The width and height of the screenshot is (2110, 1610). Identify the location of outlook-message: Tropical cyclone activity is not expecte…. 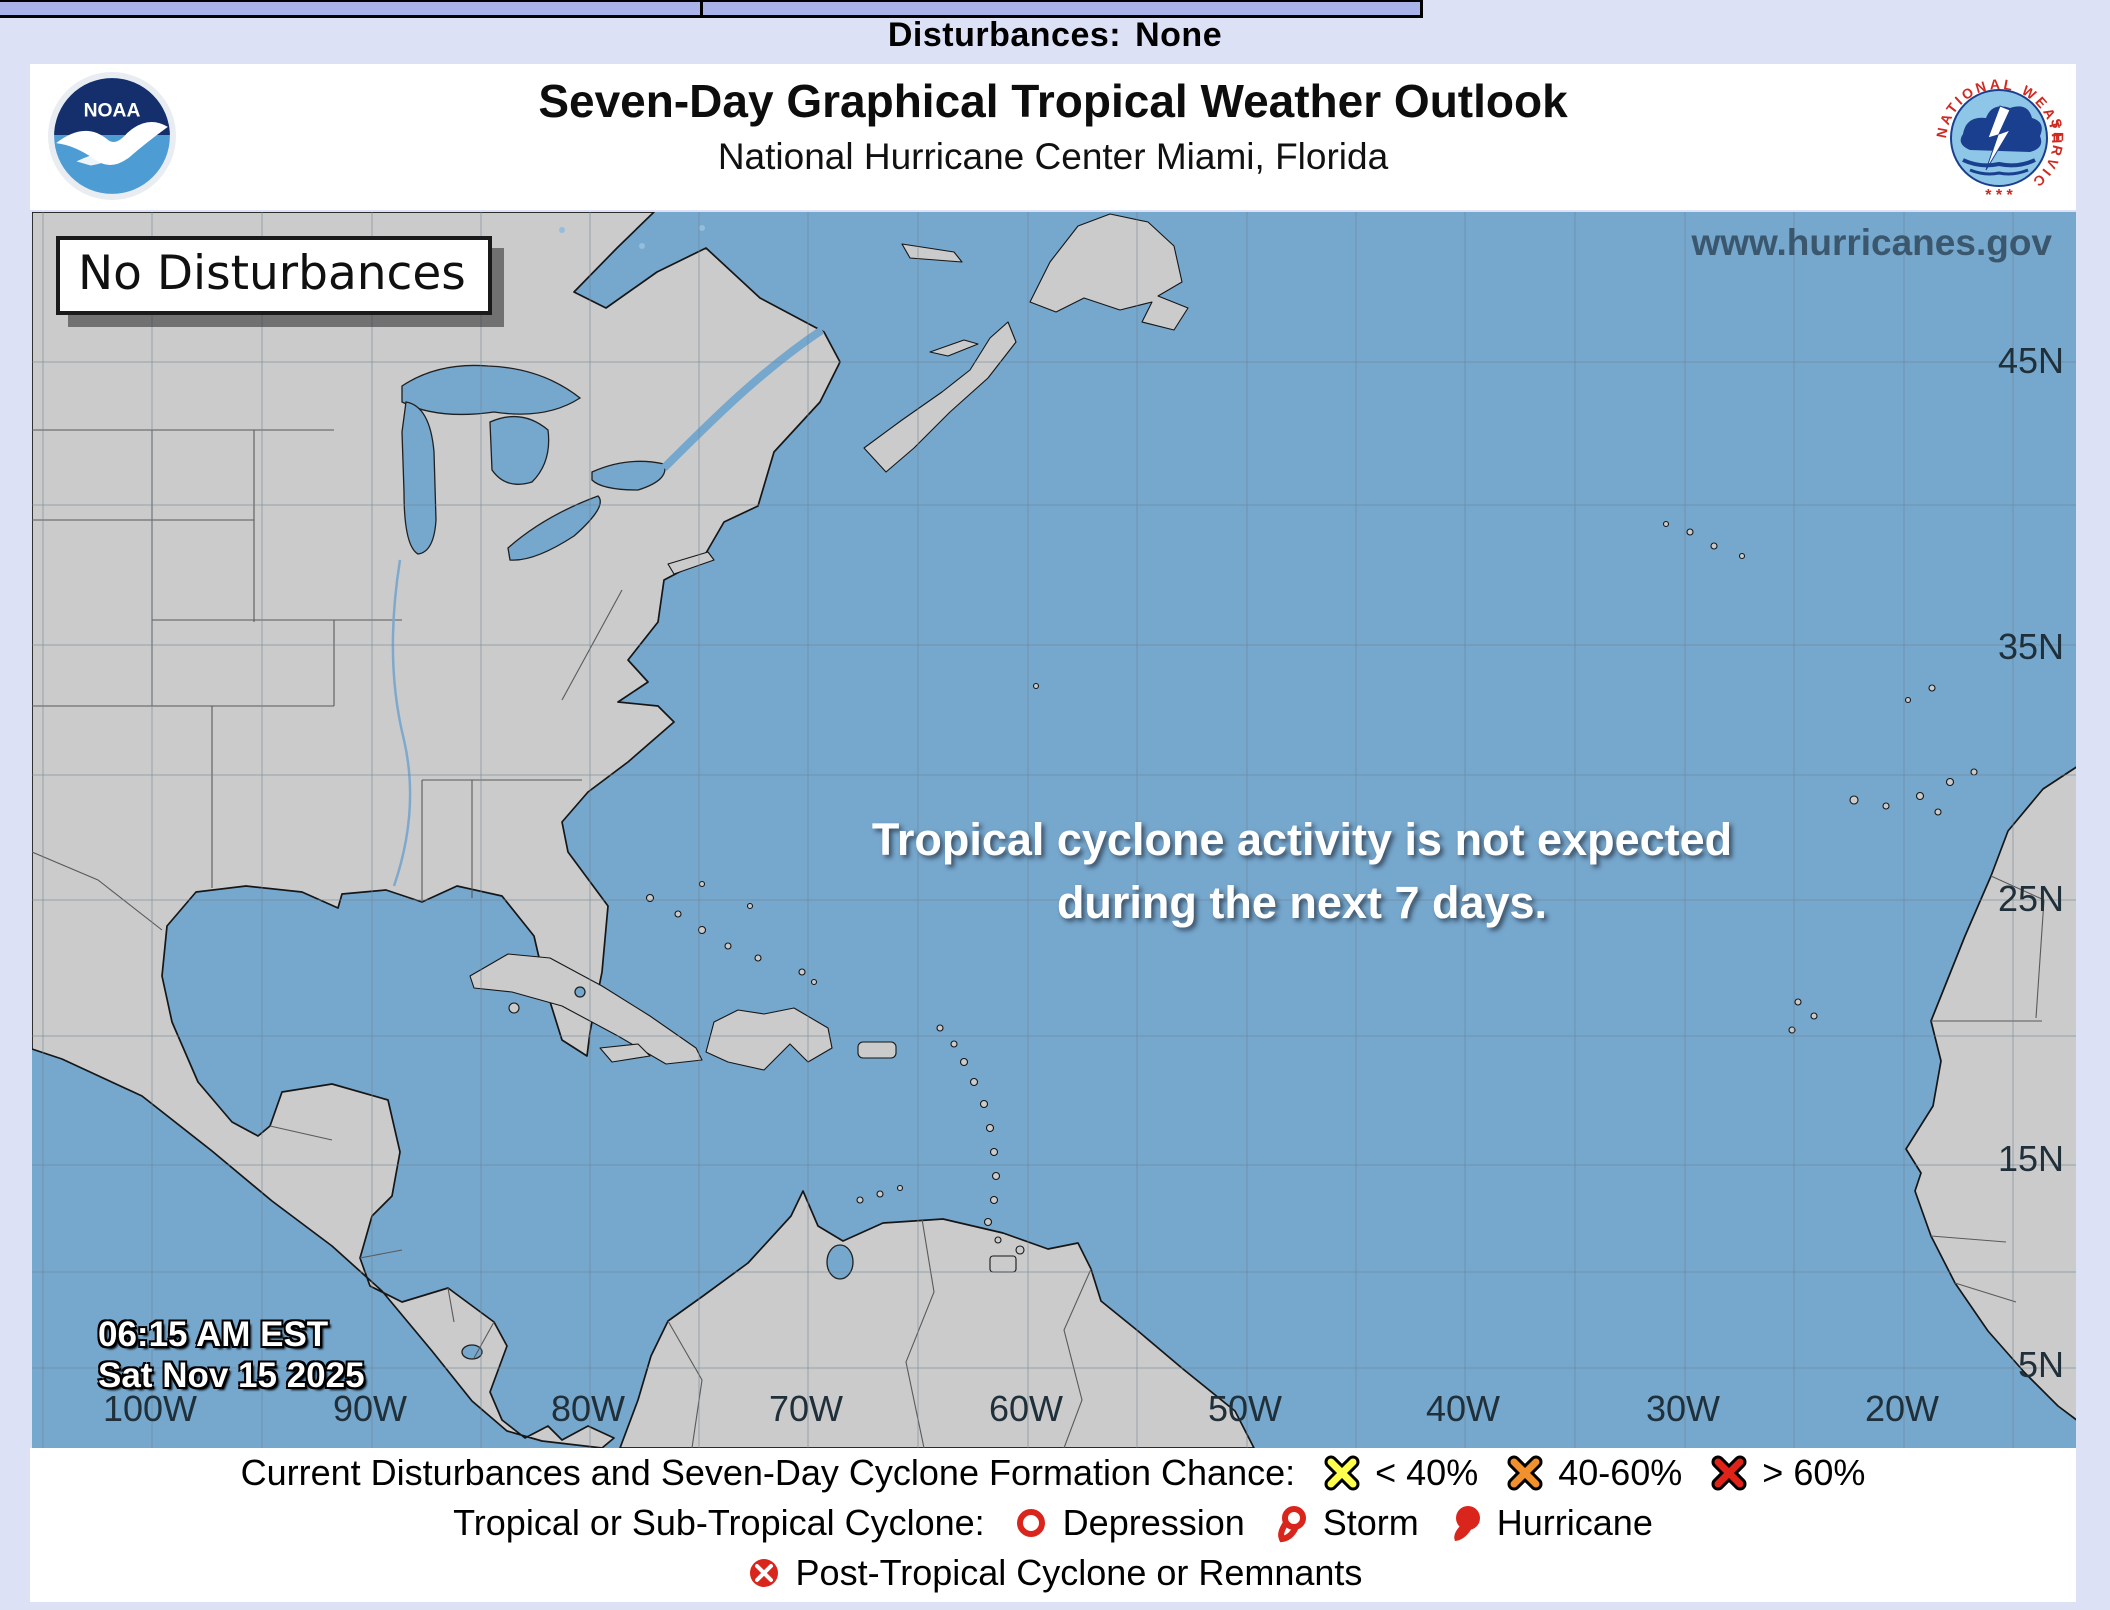
(1302, 871).